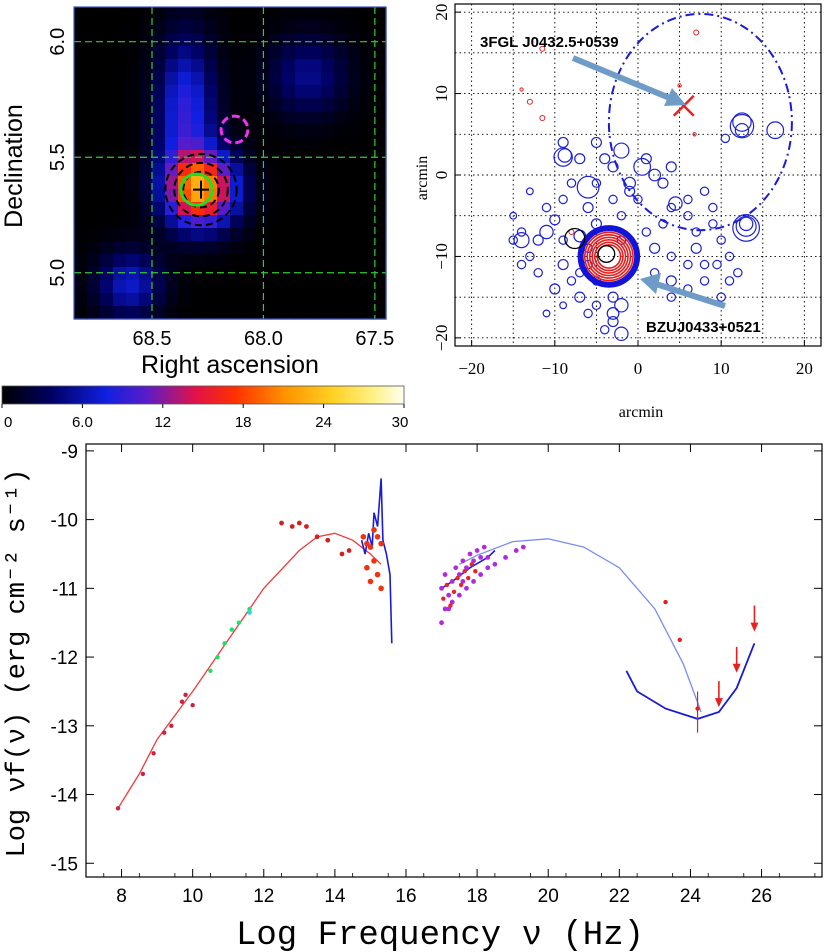 This screenshot has width=830, height=952. I want to click on ts-contour-circle, so click(201, 189).